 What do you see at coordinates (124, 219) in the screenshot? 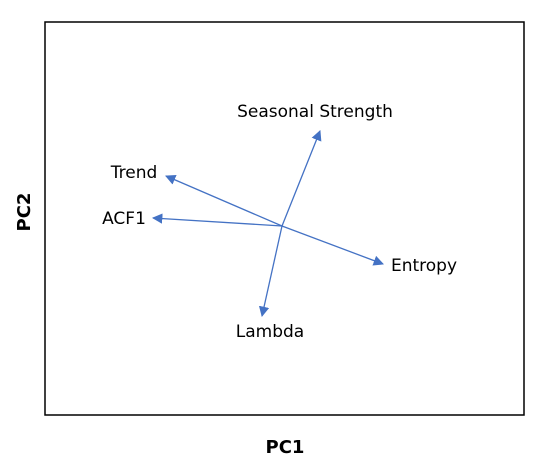
I see `node-label: ACF1` at bounding box center [124, 219].